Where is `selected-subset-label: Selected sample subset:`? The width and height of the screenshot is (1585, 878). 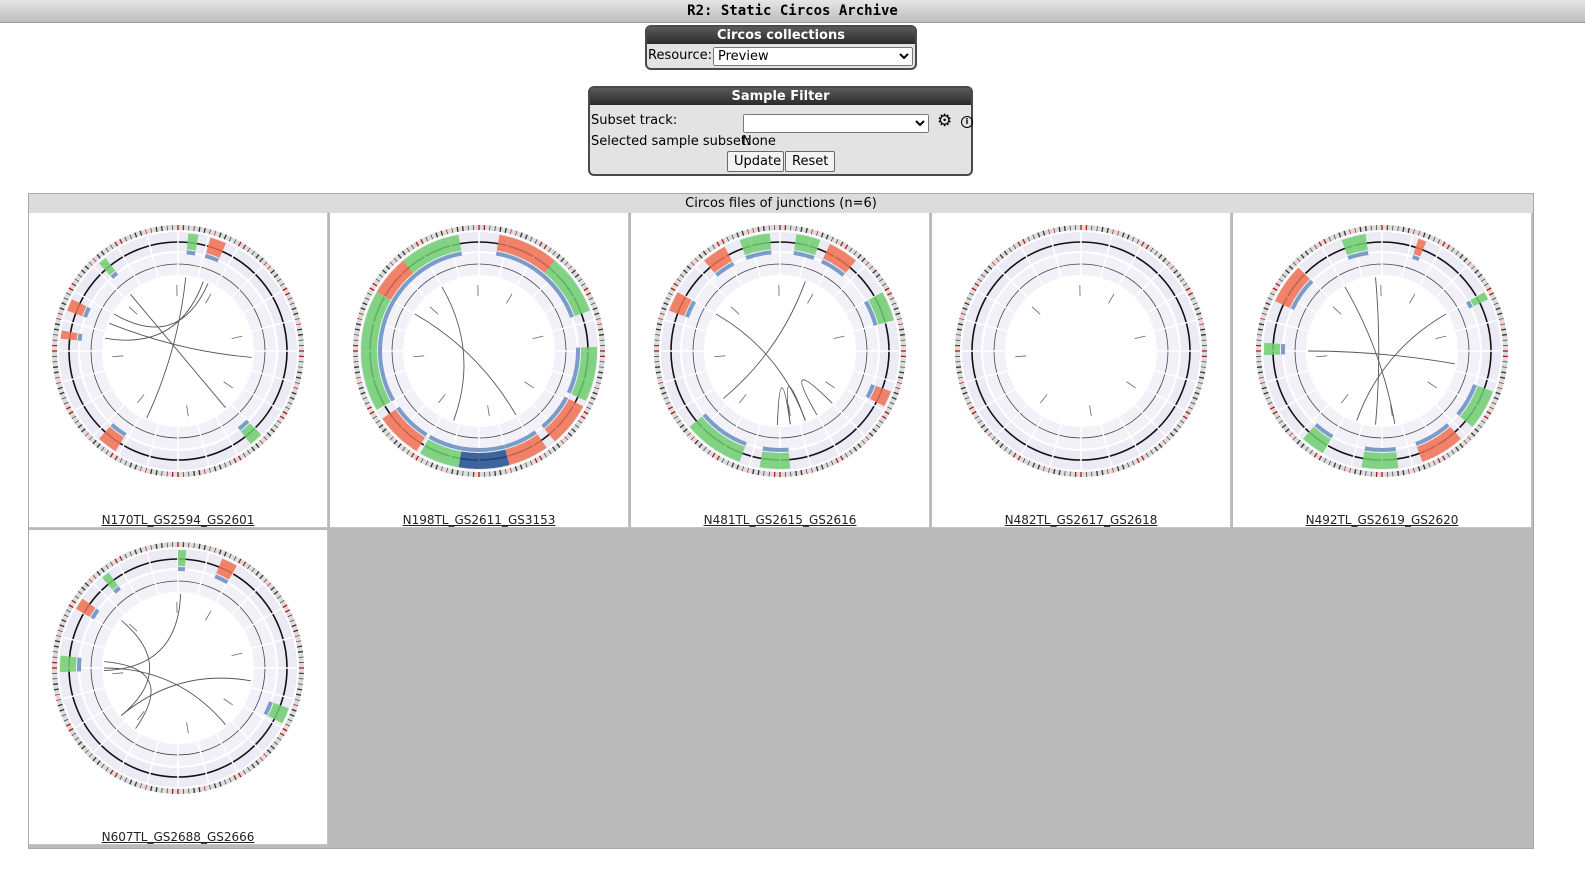 selected-subset-label: Selected sample subset: is located at coordinates (671, 141).